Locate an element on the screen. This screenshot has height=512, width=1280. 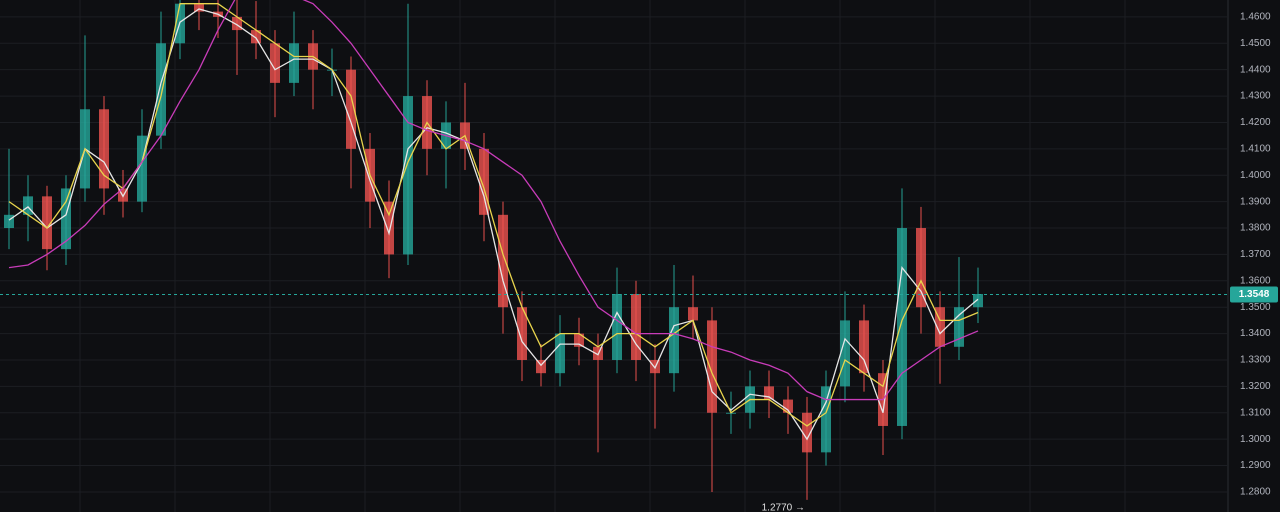
y-tick-label: 1.3500 is located at coordinates (1255, 307).